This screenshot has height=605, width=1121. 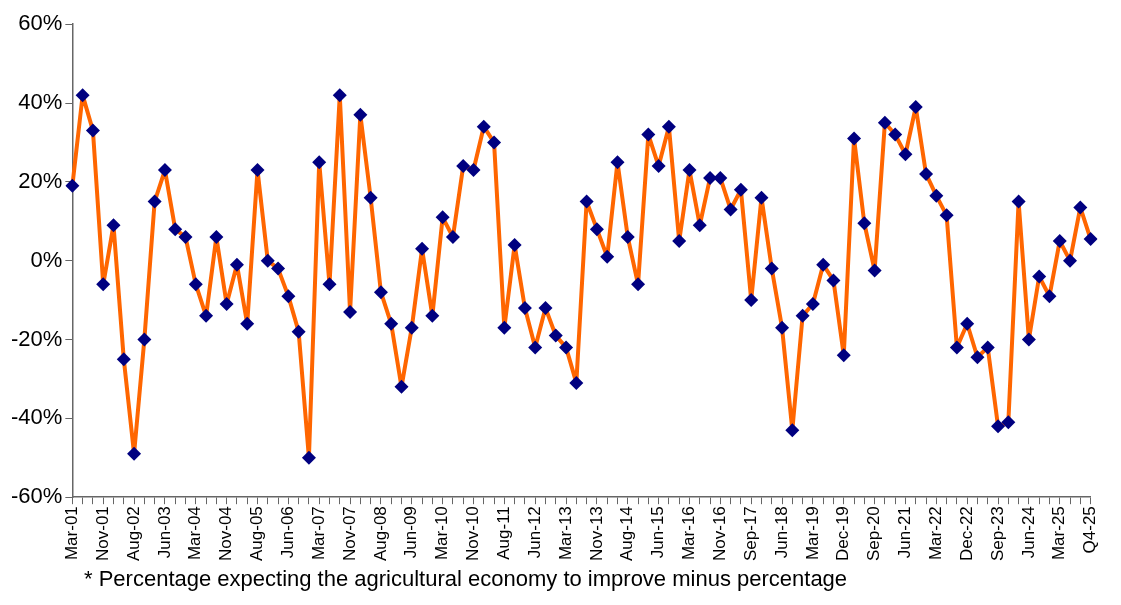 What do you see at coordinates (966, 533) in the screenshot?
I see `x-tick-label: Dec-22` at bounding box center [966, 533].